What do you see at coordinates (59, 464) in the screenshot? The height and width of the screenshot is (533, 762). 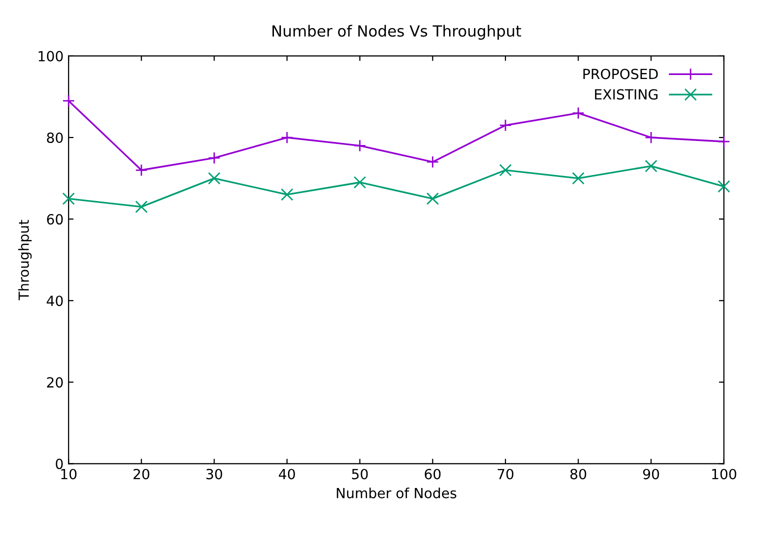 I see `y-tick-label: 0` at bounding box center [59, 464].